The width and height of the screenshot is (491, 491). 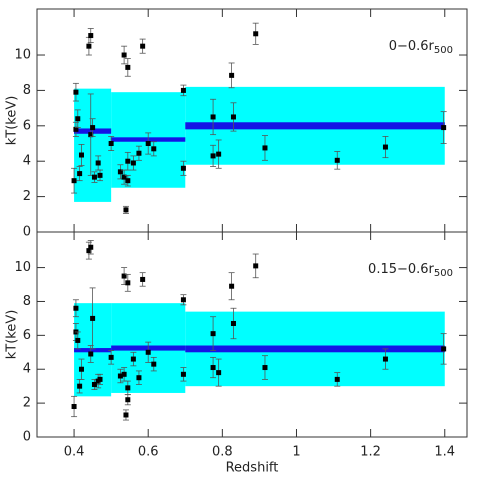 I want to click on x-tick-label: 0.6, so click(x=148, y=452).